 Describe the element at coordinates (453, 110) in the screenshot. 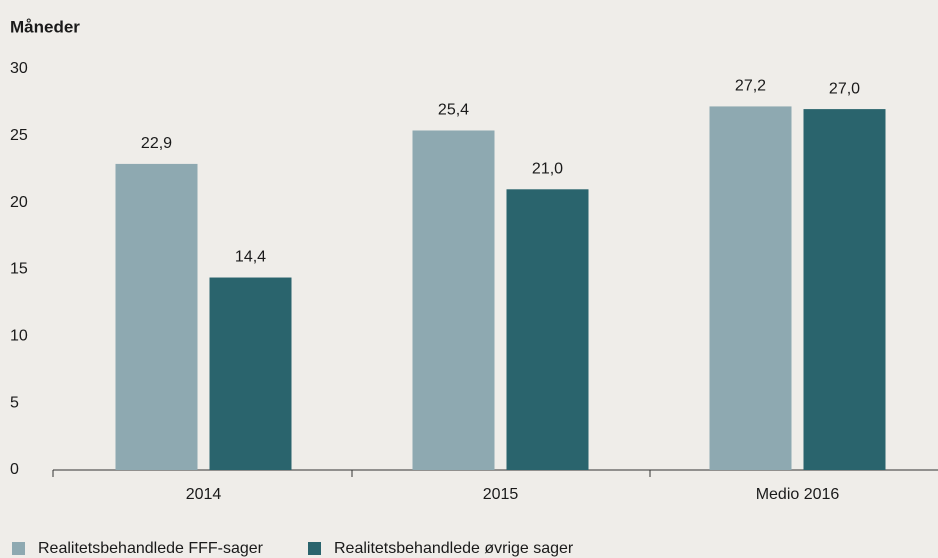

I see `value-label: 25,4` at that location.